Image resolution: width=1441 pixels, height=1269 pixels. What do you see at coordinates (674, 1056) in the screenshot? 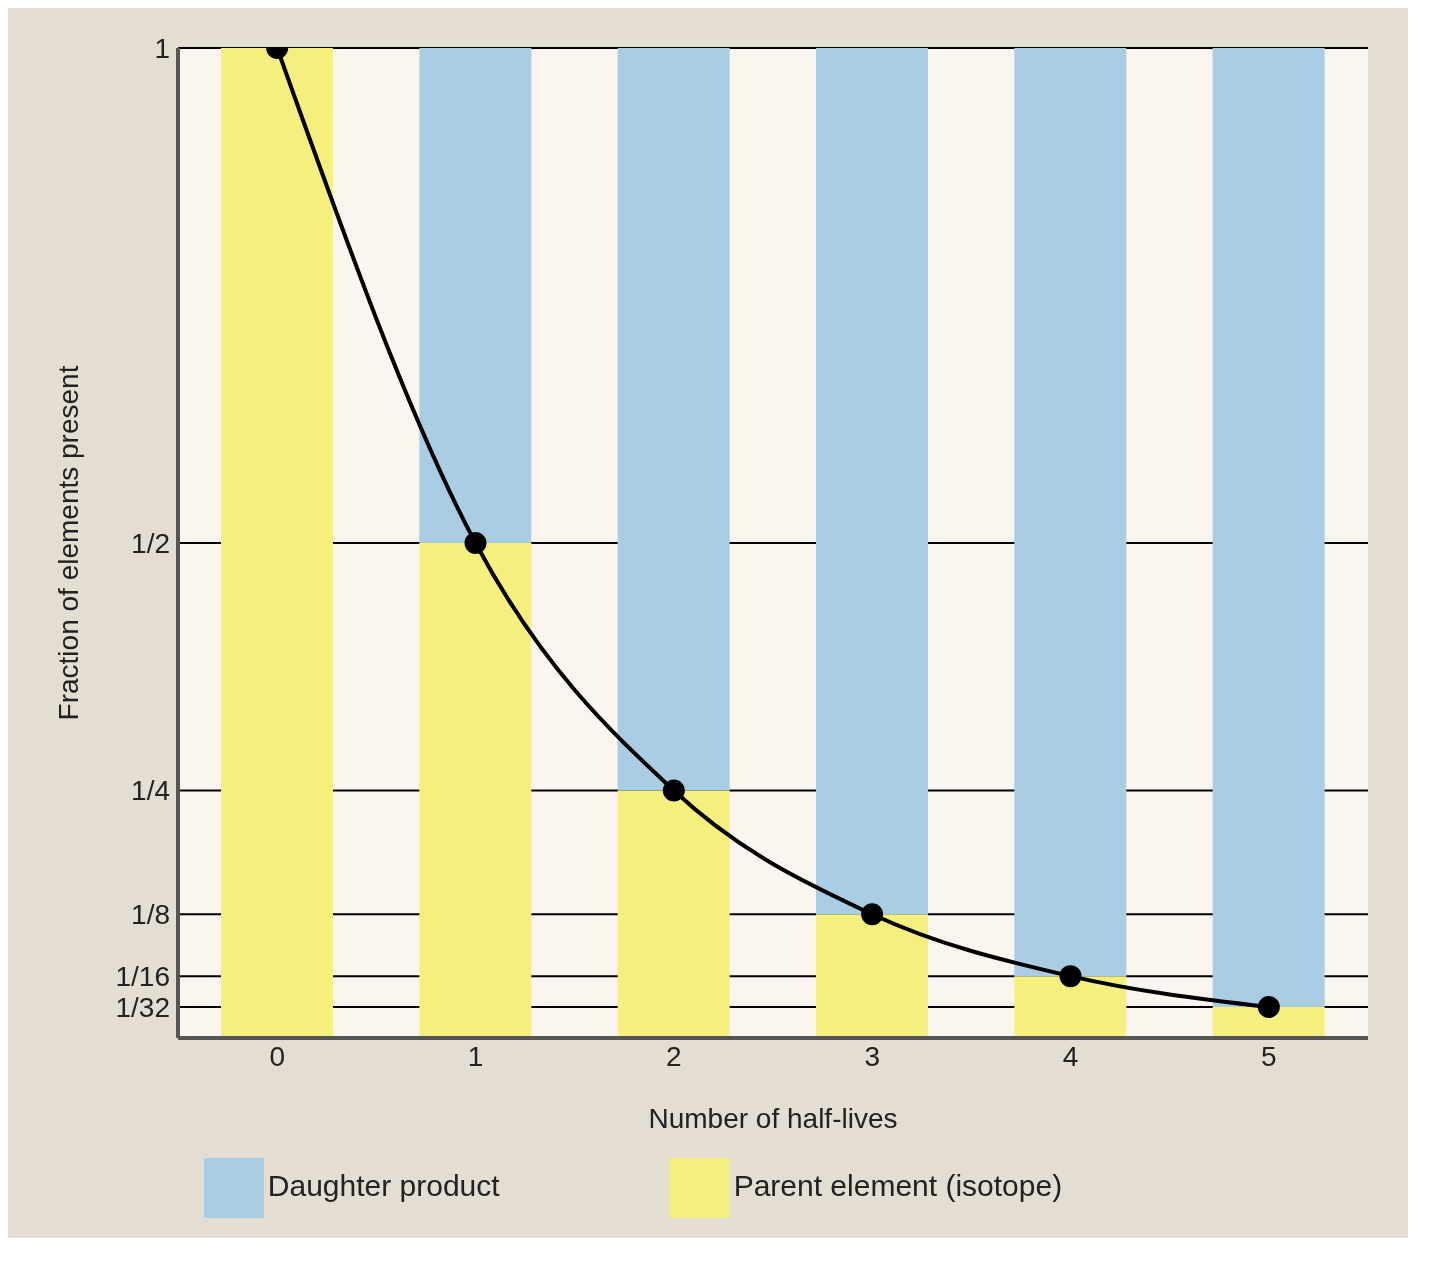
I see `x-tick-label: 2` at bounding box center [674, 1056].